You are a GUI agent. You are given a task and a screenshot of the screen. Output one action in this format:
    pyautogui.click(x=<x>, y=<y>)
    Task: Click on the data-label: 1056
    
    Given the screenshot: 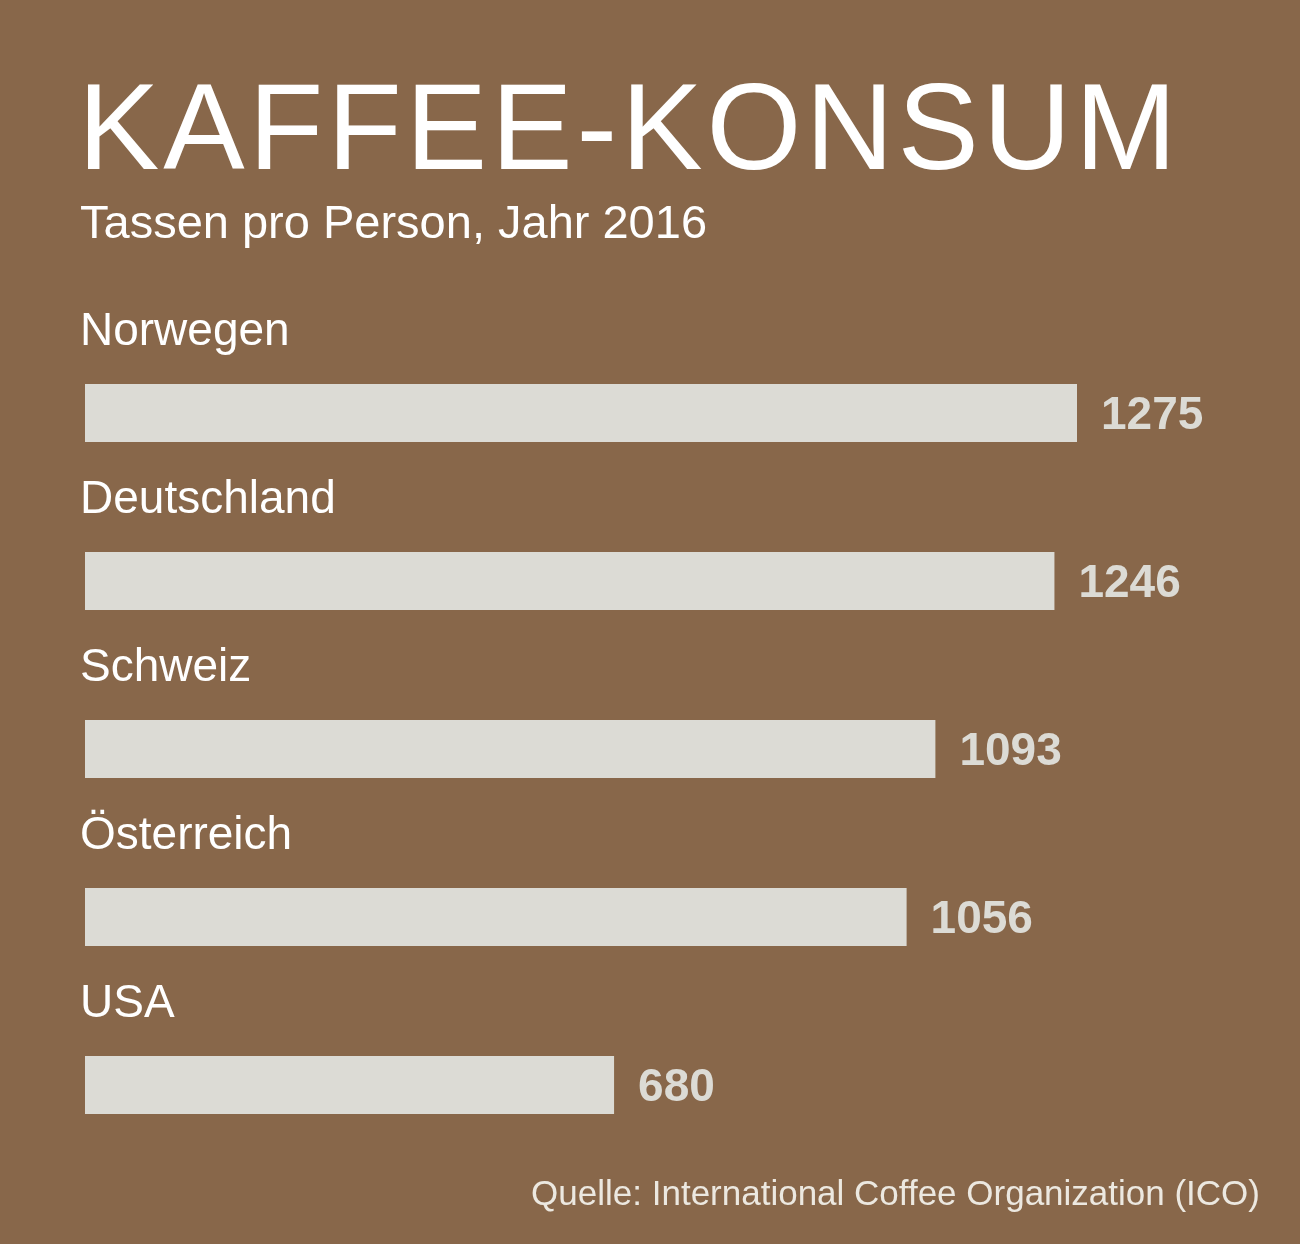 What is the action you would take?
    pyautogui.click(x=981, y=917)
    